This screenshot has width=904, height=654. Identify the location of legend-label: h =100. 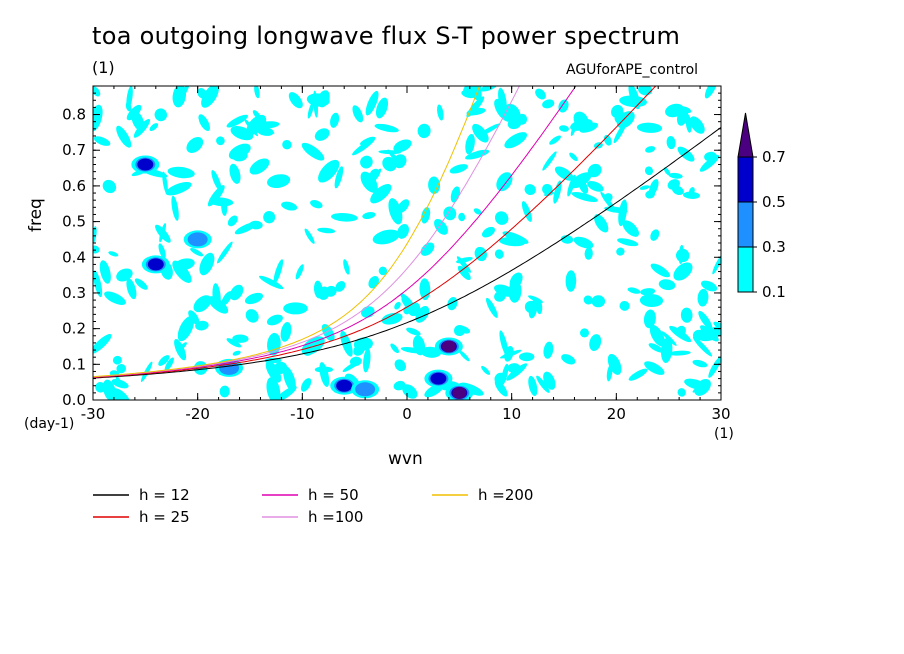
(335, 517).